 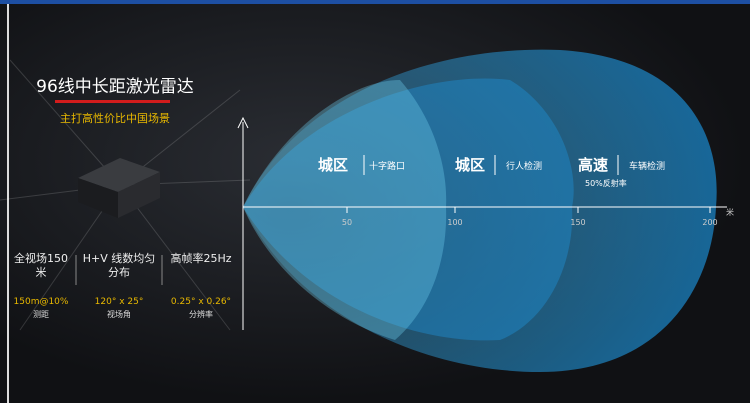 I want to click on zone-name: 高速, so click(x=593, y=165).